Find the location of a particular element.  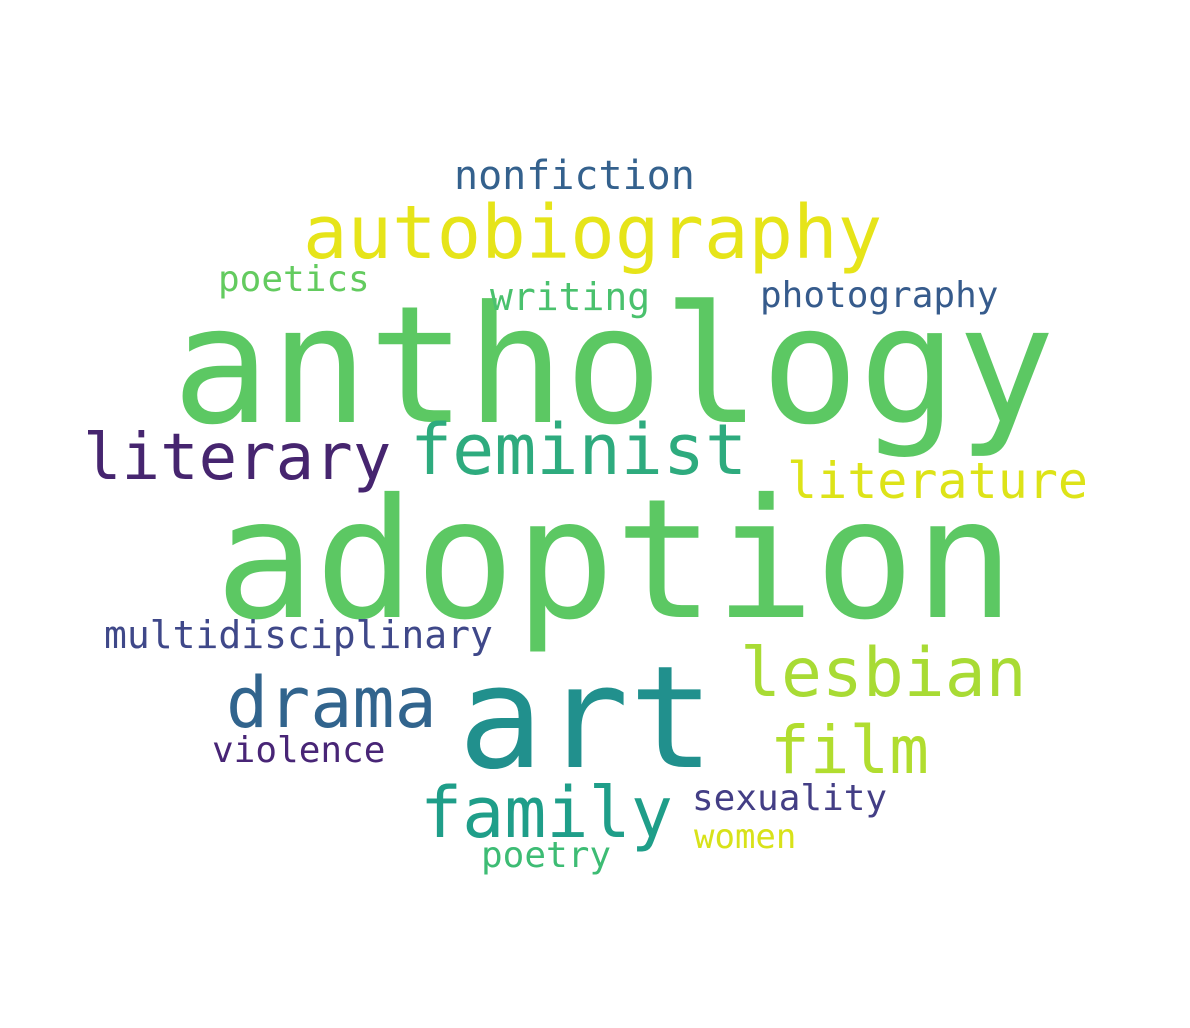

word-drama: drama is located at coordinates (331, 703).